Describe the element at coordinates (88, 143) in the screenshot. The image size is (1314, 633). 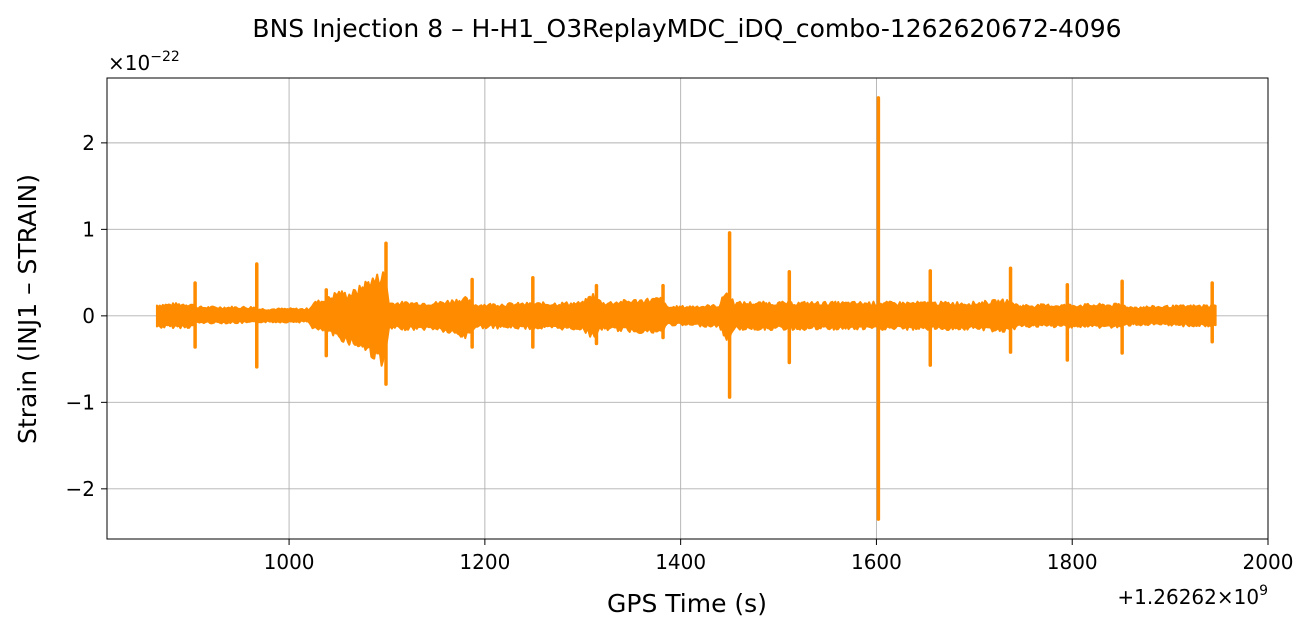
I see `y-tick-label: 2` at that location.